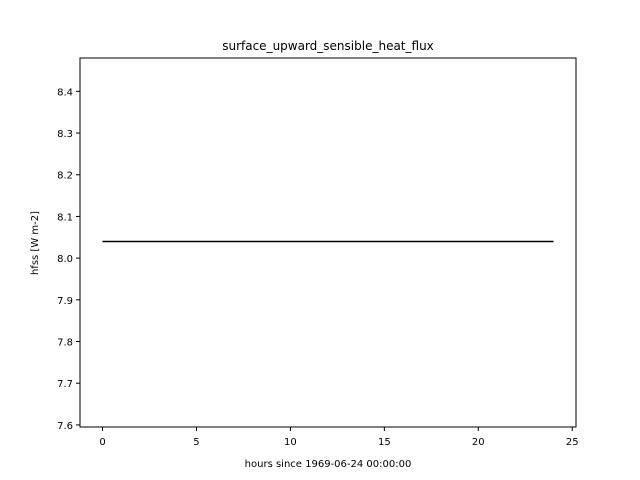  What do you see at coordinates (35, 243) in the screenshot?
I see `y-axis-label: hfss [W m-2]` at bounding box center [35, 243].